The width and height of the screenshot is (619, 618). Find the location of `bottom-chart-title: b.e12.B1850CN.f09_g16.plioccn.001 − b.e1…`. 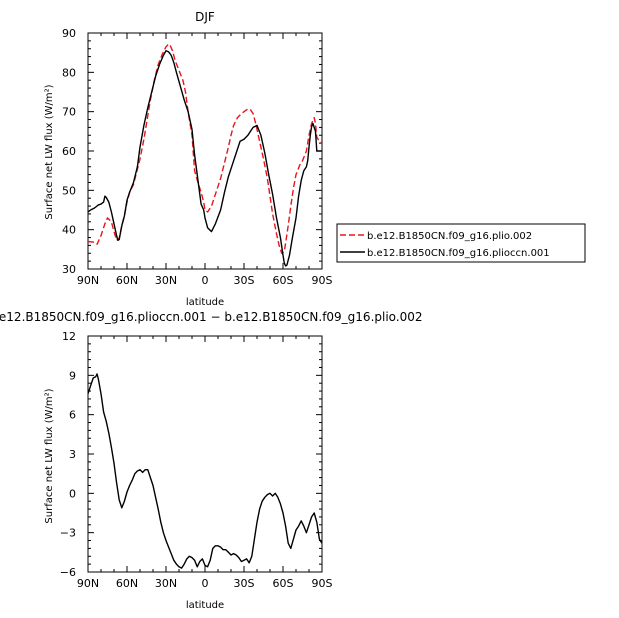

bottom-chart-title: b.e12.B1850CN.f09_g16.plioccn.001 − b.e1… is located at coordinates (211, 317).